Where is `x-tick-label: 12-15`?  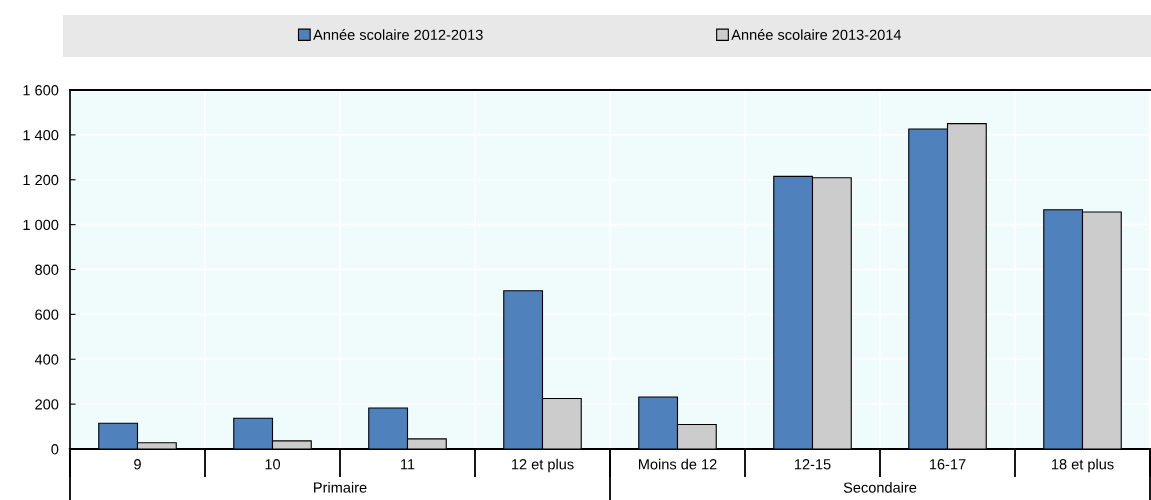 x-tick-label: 12-15 is located at coordinates (812, 464).